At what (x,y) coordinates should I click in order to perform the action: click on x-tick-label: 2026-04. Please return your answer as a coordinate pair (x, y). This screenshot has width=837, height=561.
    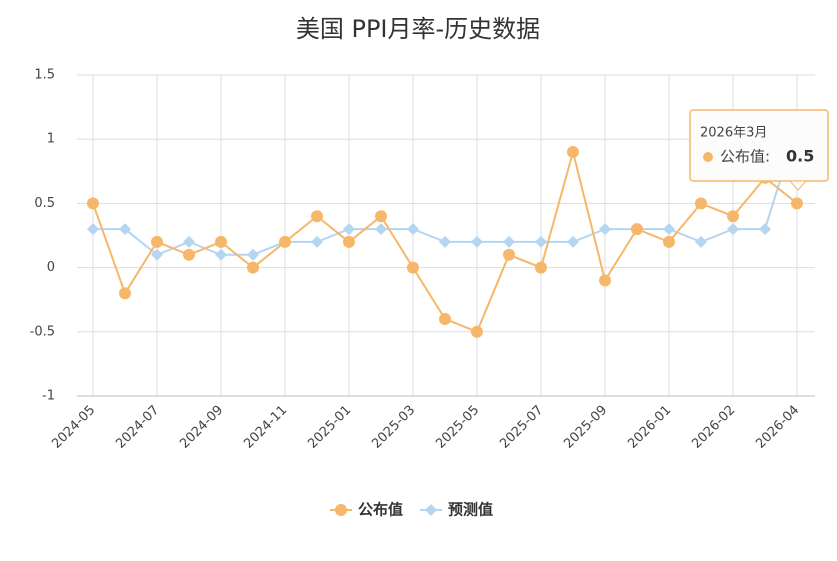
    Looking at the image, I should click on (777, 427).